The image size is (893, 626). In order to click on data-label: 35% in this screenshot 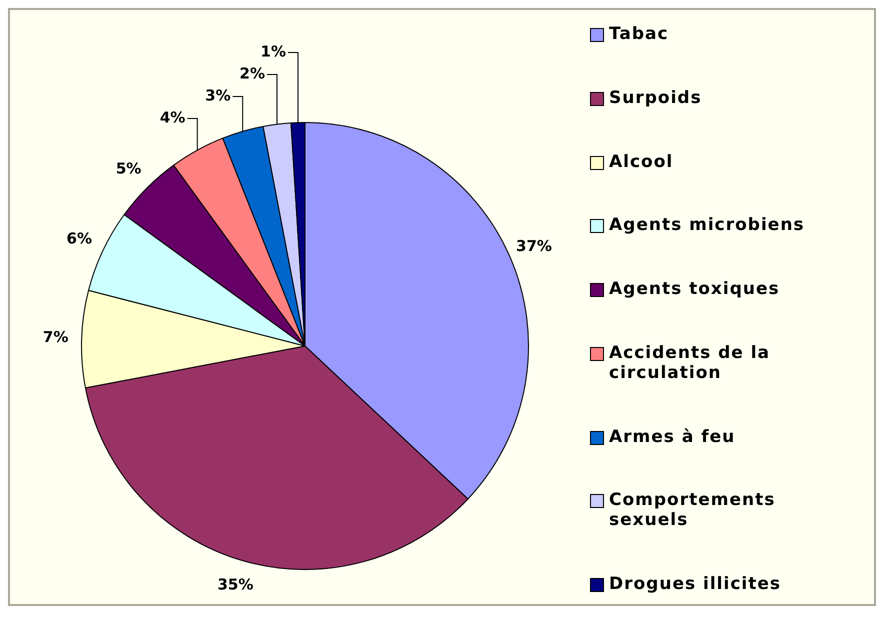, I will do `click(235, 584)`.